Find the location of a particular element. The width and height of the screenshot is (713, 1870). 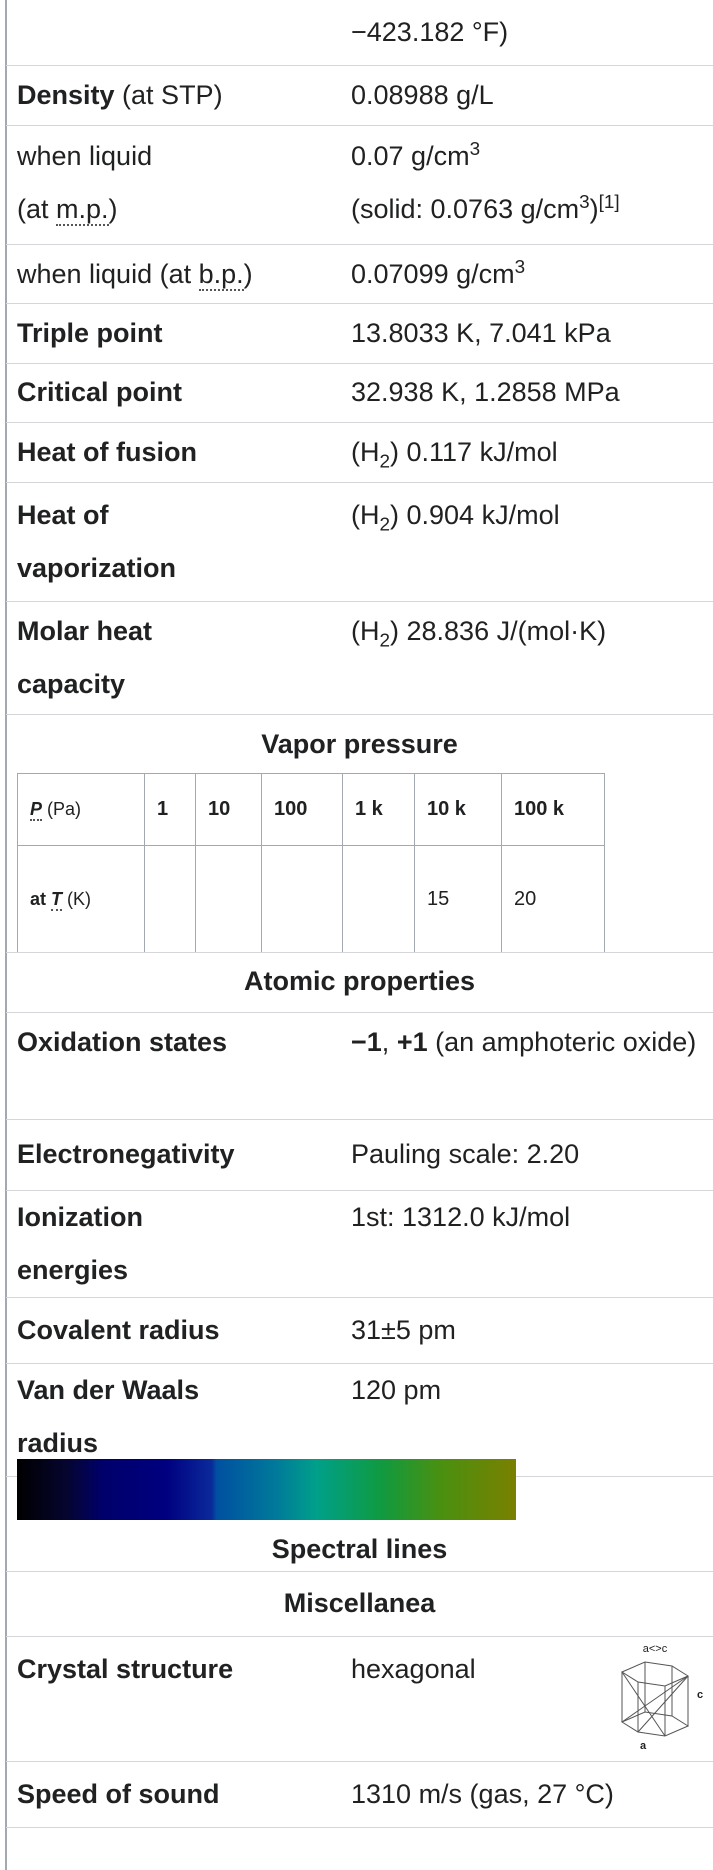

label: Crystal structure is located at coordinates (182, 1669).